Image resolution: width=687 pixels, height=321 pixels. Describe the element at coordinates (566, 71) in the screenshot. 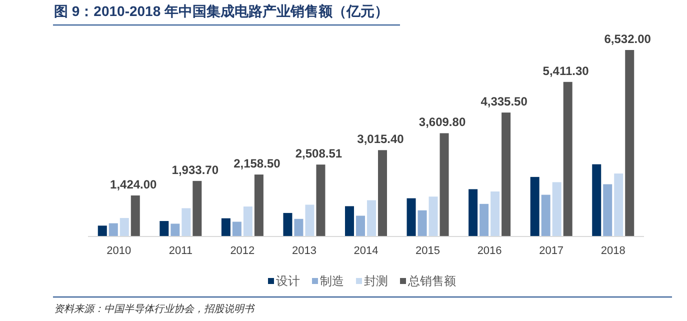

I see `data-label: 5,411.30` at that location.